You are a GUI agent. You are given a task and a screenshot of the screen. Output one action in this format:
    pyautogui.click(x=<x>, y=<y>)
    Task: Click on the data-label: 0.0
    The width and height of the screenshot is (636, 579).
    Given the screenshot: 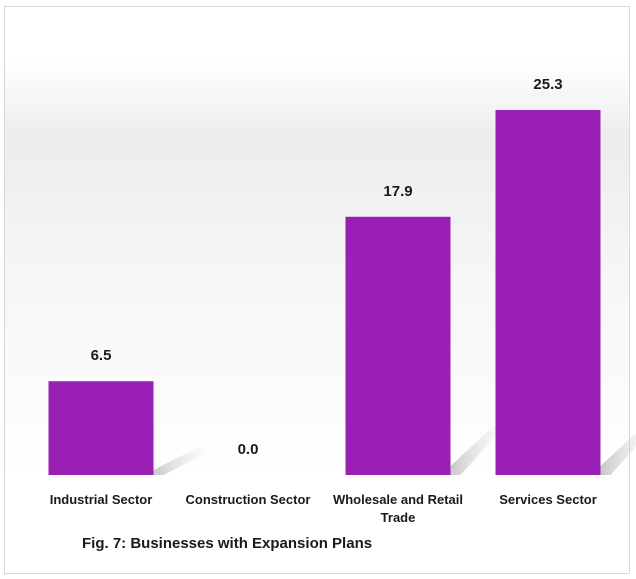 What is the action you would take?
    pyautogui.click(x=248, y=449)
    